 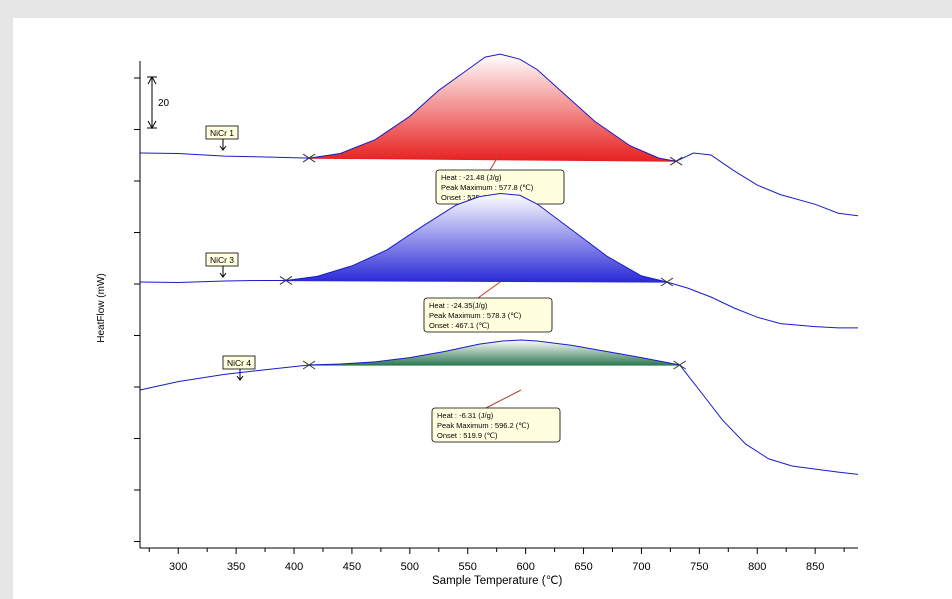 I want to click on peak-callout-text: Onset : 519.9 (℃), so click(x=467, y=435).